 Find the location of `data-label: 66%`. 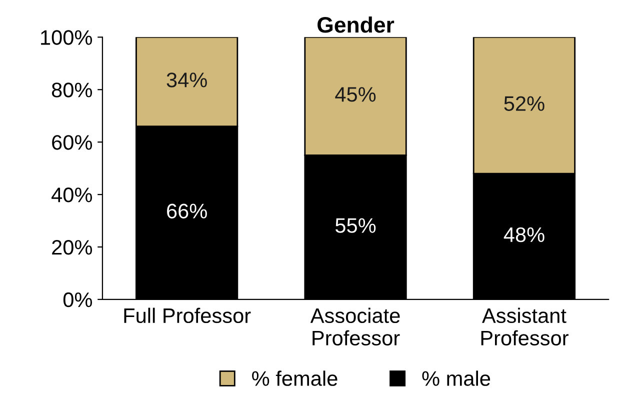

data-label: 66% is located at coordinates (187, 211).